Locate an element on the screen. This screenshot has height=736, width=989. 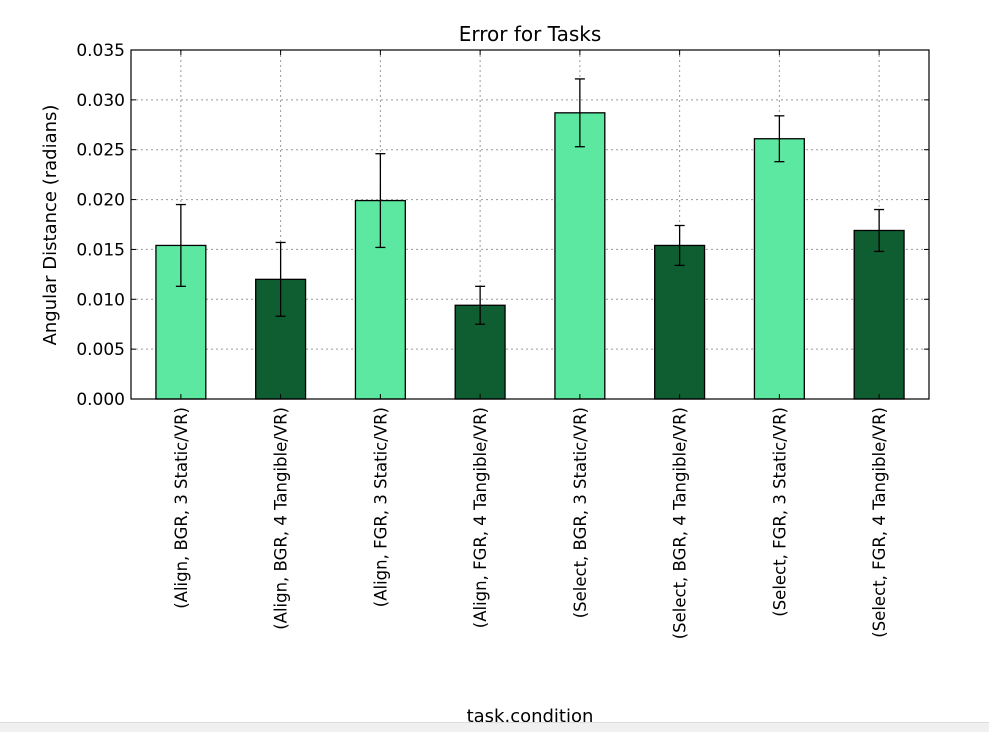
y-tick-label: 0.035 is located at coordinates (100, 51).